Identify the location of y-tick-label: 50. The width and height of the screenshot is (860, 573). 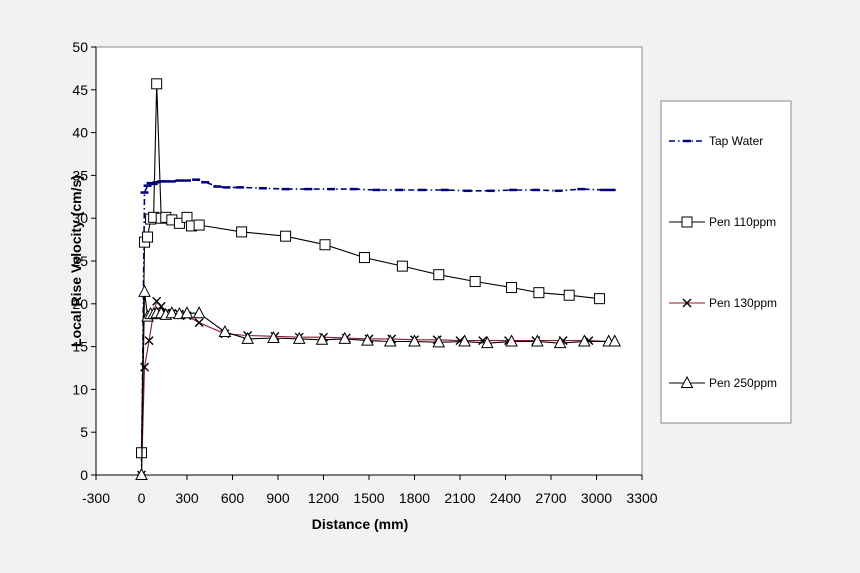
(80, 47).